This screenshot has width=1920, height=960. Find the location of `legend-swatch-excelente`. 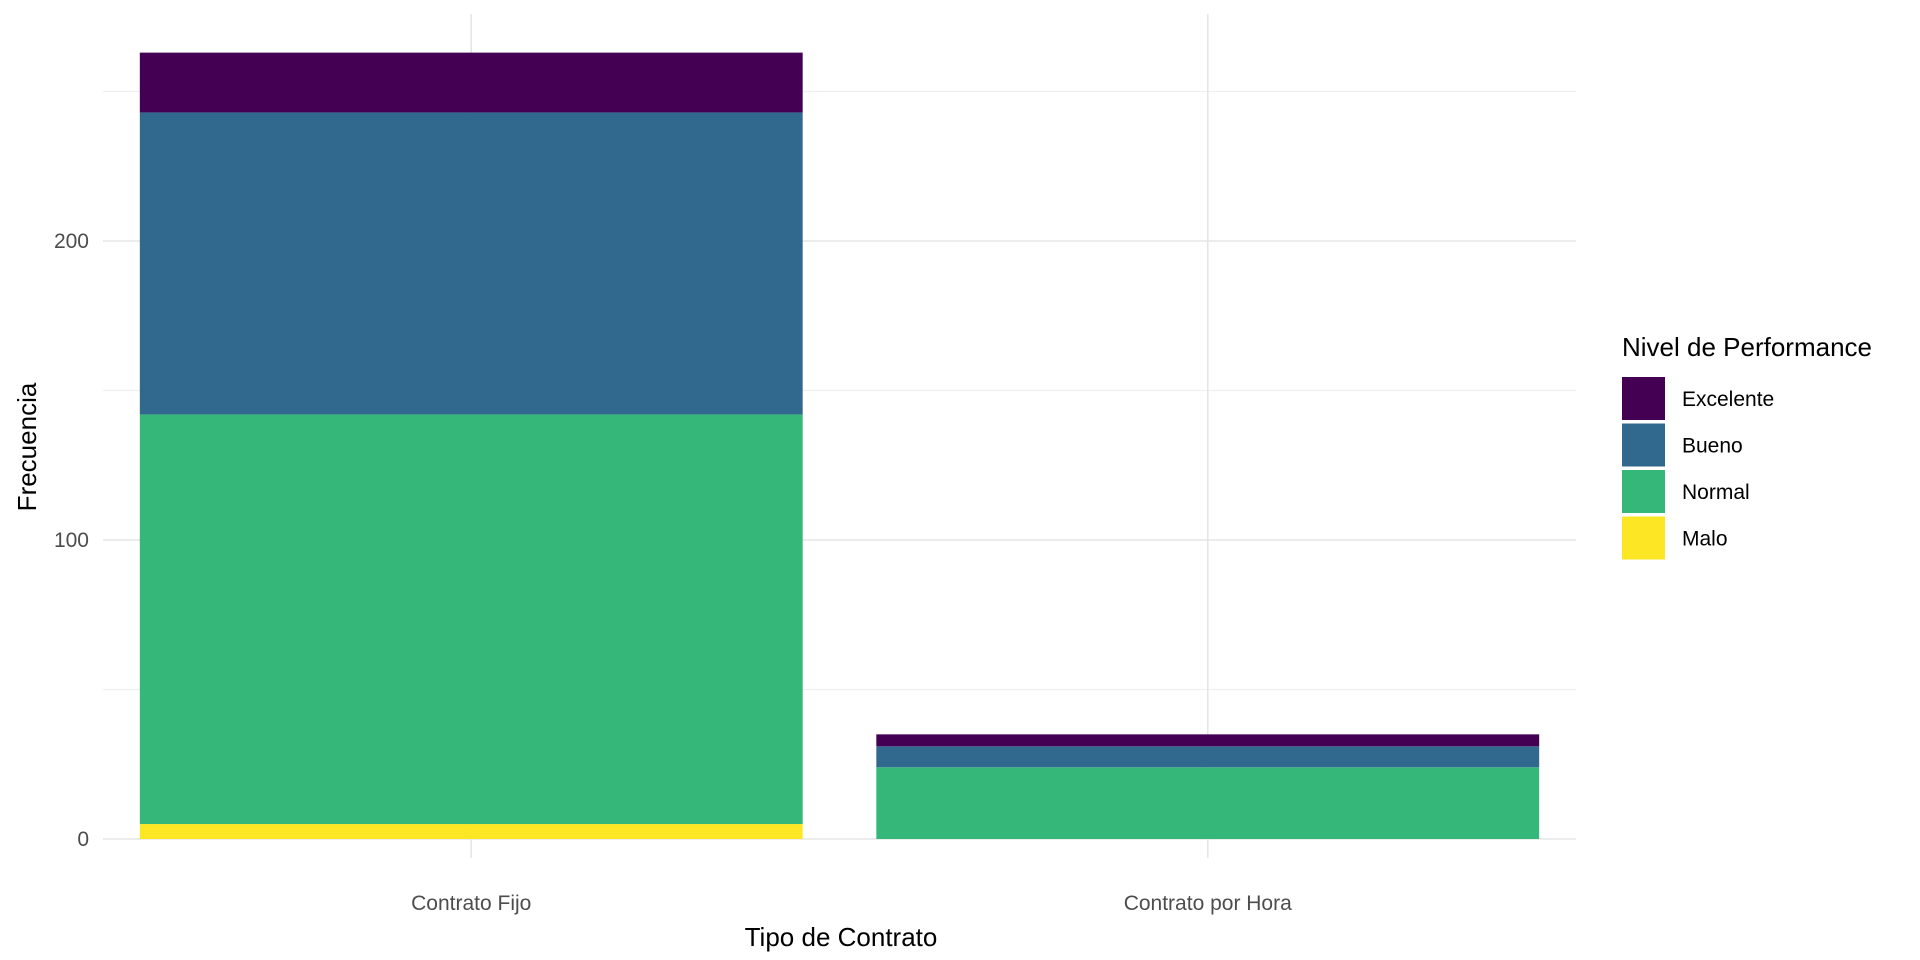

legend-swatch-excelente is located at coordinates (1643, 398).